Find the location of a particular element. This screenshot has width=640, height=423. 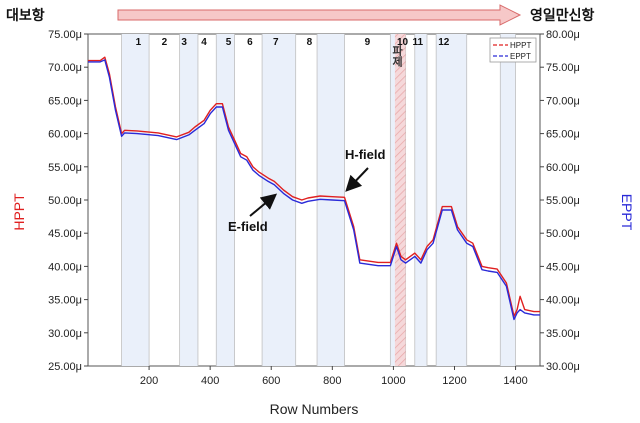

left-tick-label: 40.00μ is located at coordinates (65, 267).